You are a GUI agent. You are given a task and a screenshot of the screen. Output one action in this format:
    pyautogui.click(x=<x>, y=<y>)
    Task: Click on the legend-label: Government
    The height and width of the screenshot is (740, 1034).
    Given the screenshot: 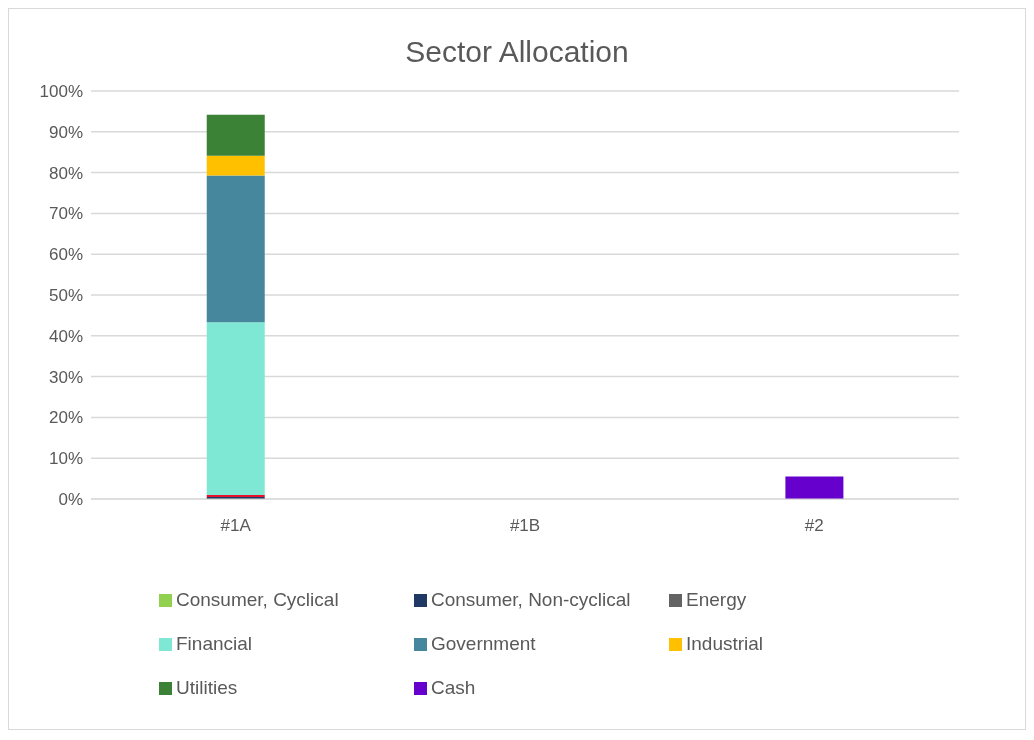 What is the action you would take?
    pyautogui.click(x=483, y=644)
    